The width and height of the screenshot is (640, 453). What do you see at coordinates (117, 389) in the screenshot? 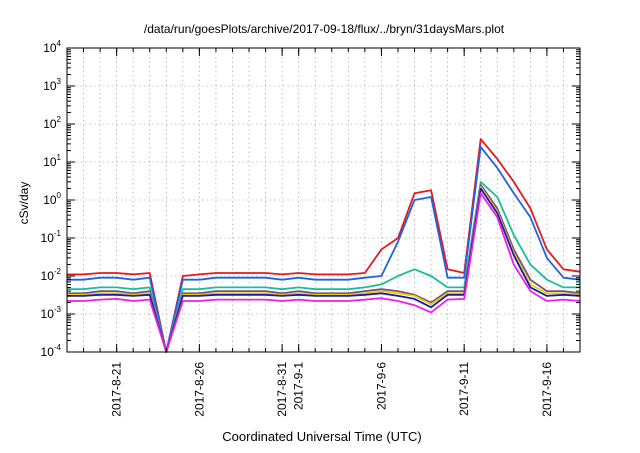
I see `x-tick-label: 2017-8-21` at bounding box center [117, 389].